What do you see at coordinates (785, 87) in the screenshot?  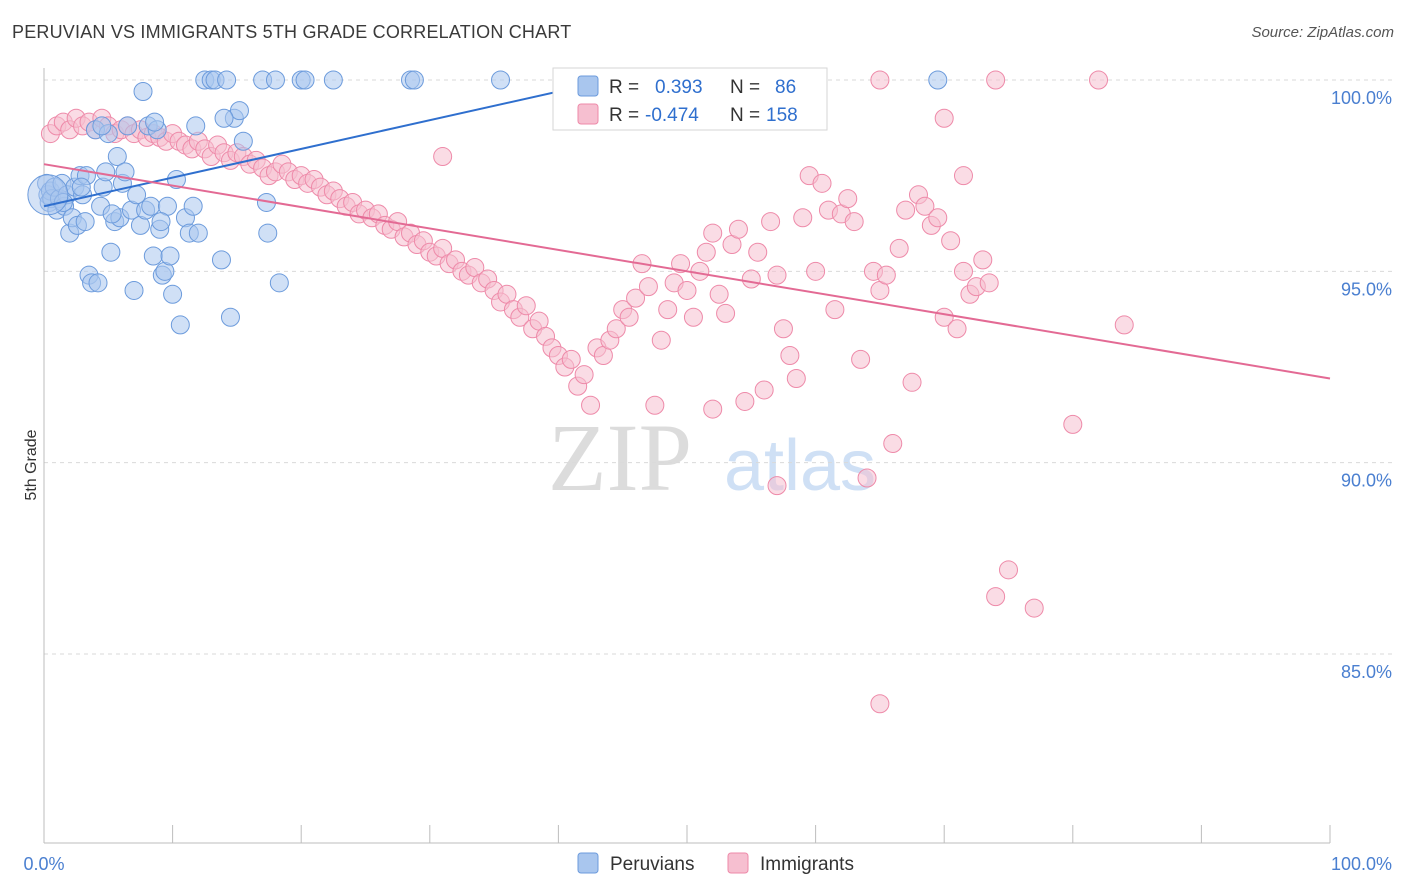 I see `legend-n-value-1: 86` at bounding box center [785, 87].